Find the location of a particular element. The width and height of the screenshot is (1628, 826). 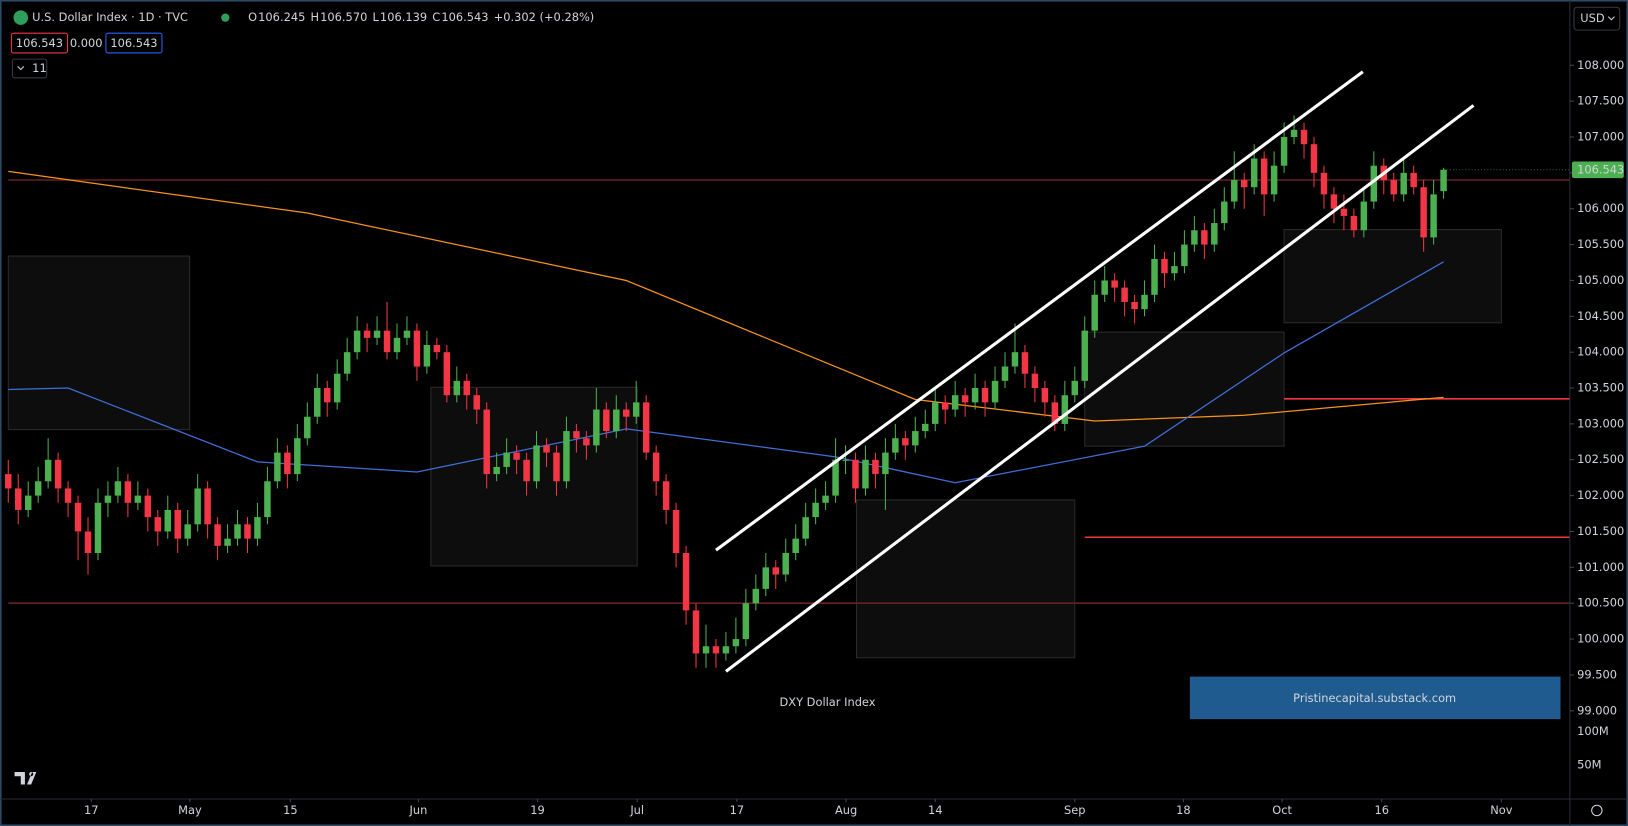

x-tick-label: Jul is located at coordinates (636, 810).